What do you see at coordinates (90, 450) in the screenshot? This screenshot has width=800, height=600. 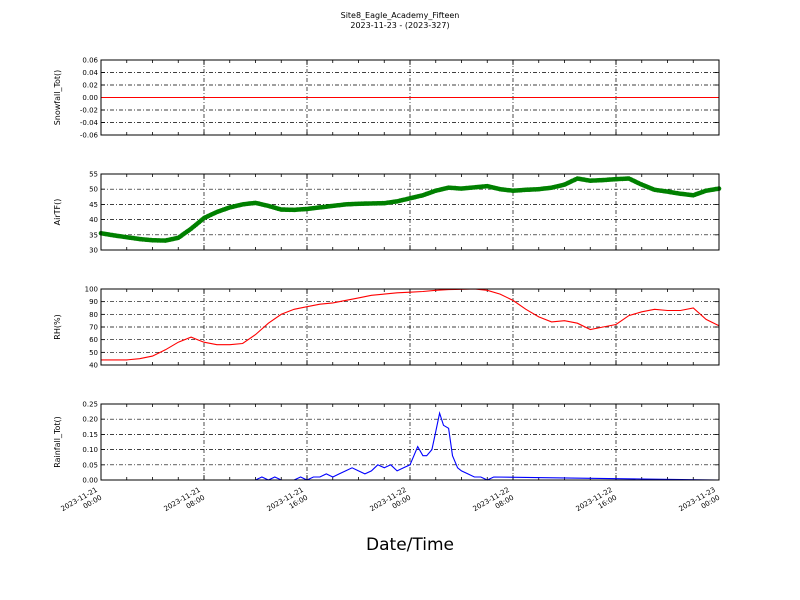 I see `y-tick-label: 0.10` at bounding box center [90, 450].